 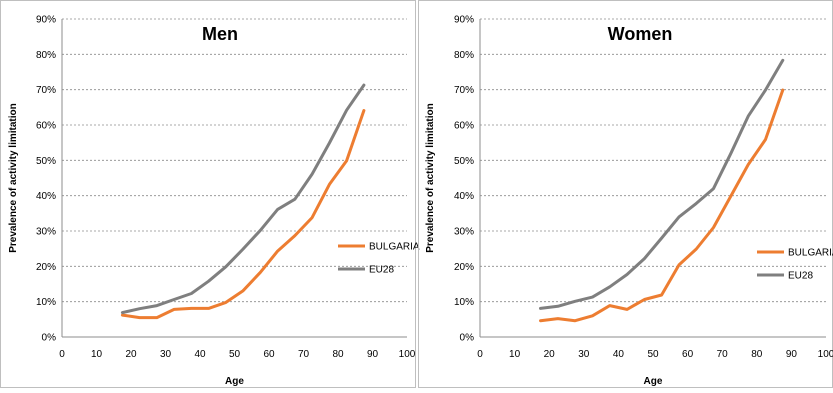 What do you see at coordinates (220, 34) in the screenshot?
I see `chart-title: Men` at bounding box center [220, 34].